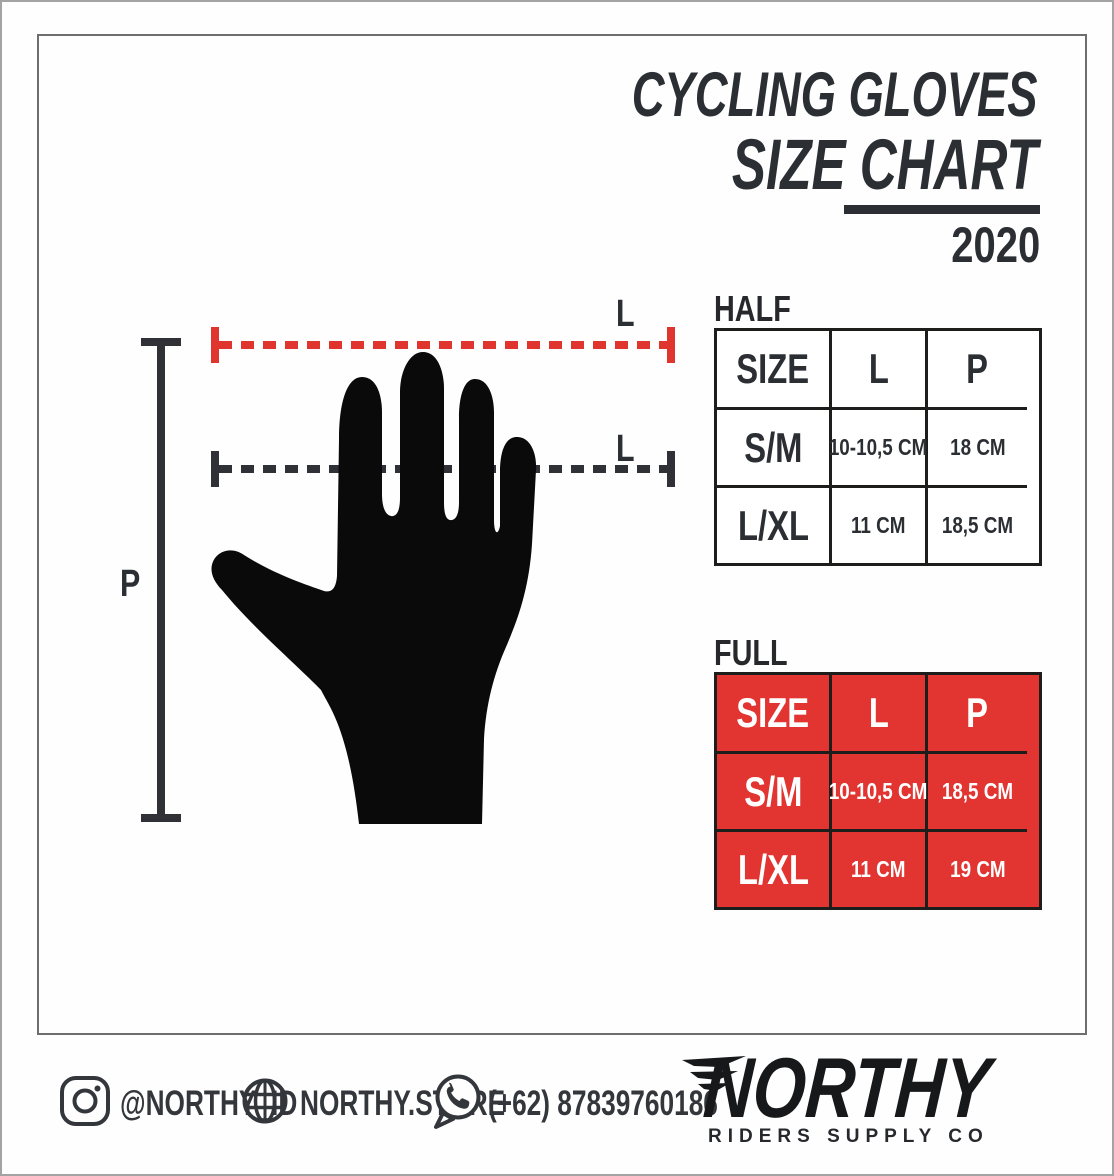  I want to click on half-table-heading: HALF, so click(752, 308).